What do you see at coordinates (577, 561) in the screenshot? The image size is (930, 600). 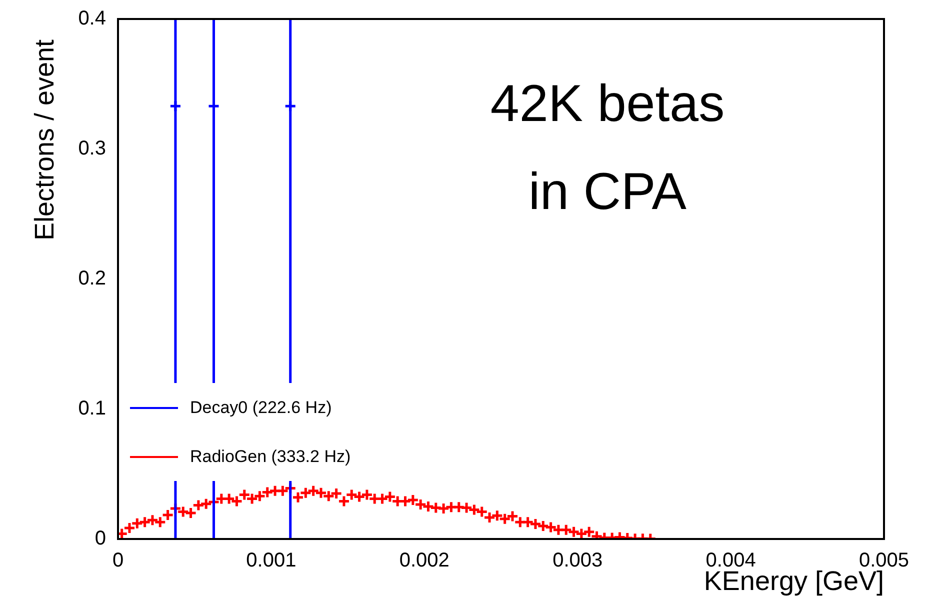 I see `x-tick-label: 0.003` at bounding box center [577, 561].